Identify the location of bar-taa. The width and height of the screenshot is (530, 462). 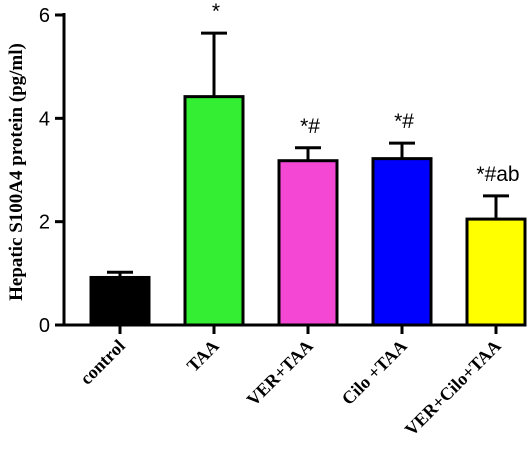
(214, 211).